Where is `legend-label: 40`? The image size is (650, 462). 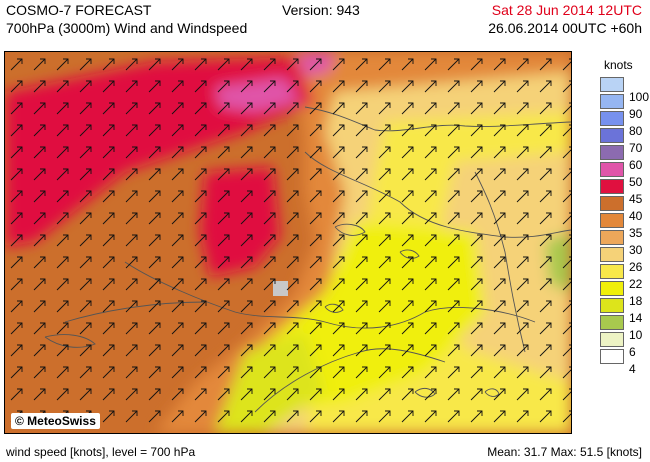 legend-label: 40 is located at coordinates (636, 216).